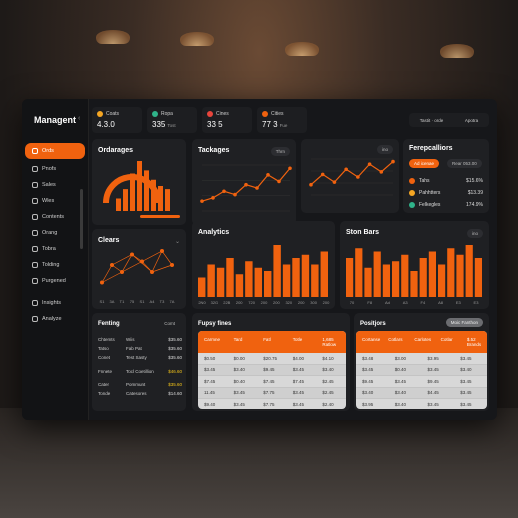 The height and width of the screenshot is (518, 518). I want to click on table-row: $3.45 $0.40 $3.45 $3.40, so click(421, 370).